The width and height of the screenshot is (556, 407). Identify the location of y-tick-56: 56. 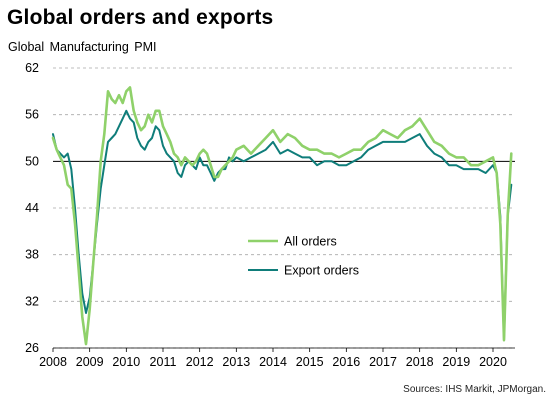
(32, 115).